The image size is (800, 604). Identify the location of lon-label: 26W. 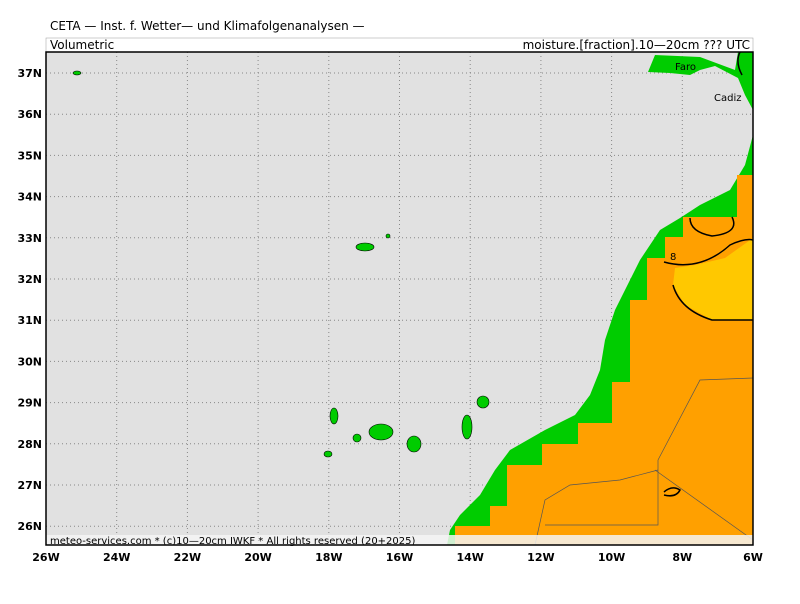
(45, 557).